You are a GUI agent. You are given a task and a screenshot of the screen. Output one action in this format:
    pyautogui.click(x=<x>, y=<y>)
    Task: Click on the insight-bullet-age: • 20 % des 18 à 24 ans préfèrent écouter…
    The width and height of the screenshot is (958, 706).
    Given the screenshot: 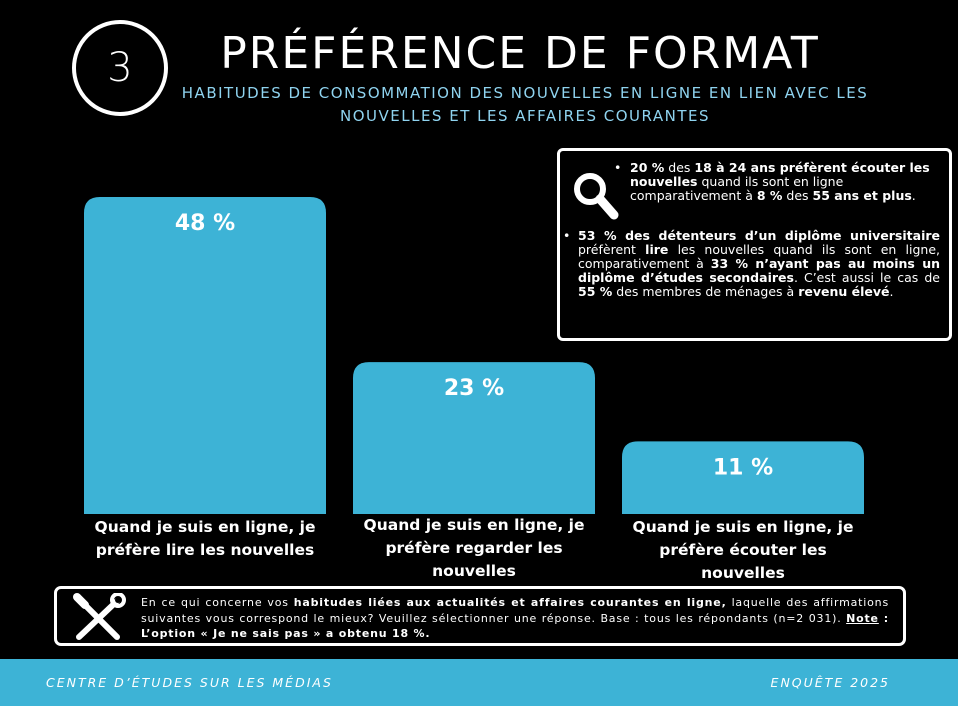 What is the action you would take?
    pyautogui.click(x=772, y=181)
    